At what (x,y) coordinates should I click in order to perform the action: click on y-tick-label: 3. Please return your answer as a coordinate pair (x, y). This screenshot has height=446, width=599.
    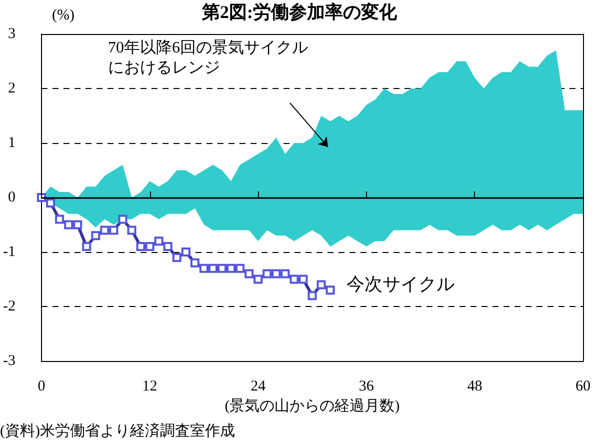
    Looking at the image, I should click on (12, 34).